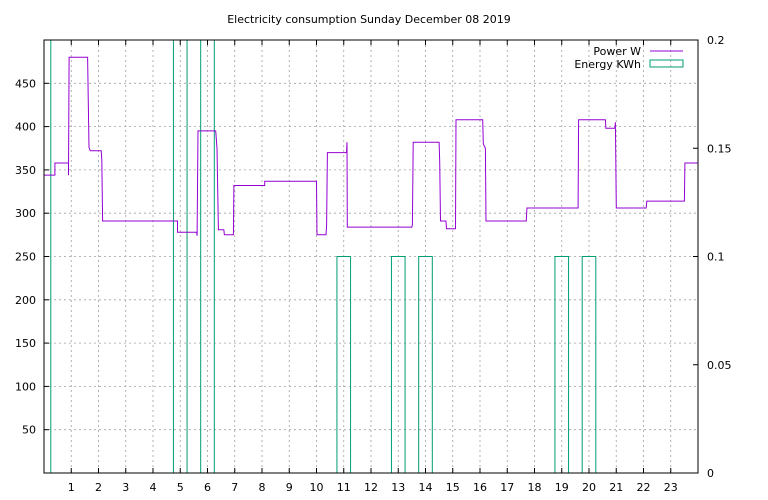 The width and height of the screenshot is (768, 500). I want to click on x-tick-label: 20, so click(589, 487).